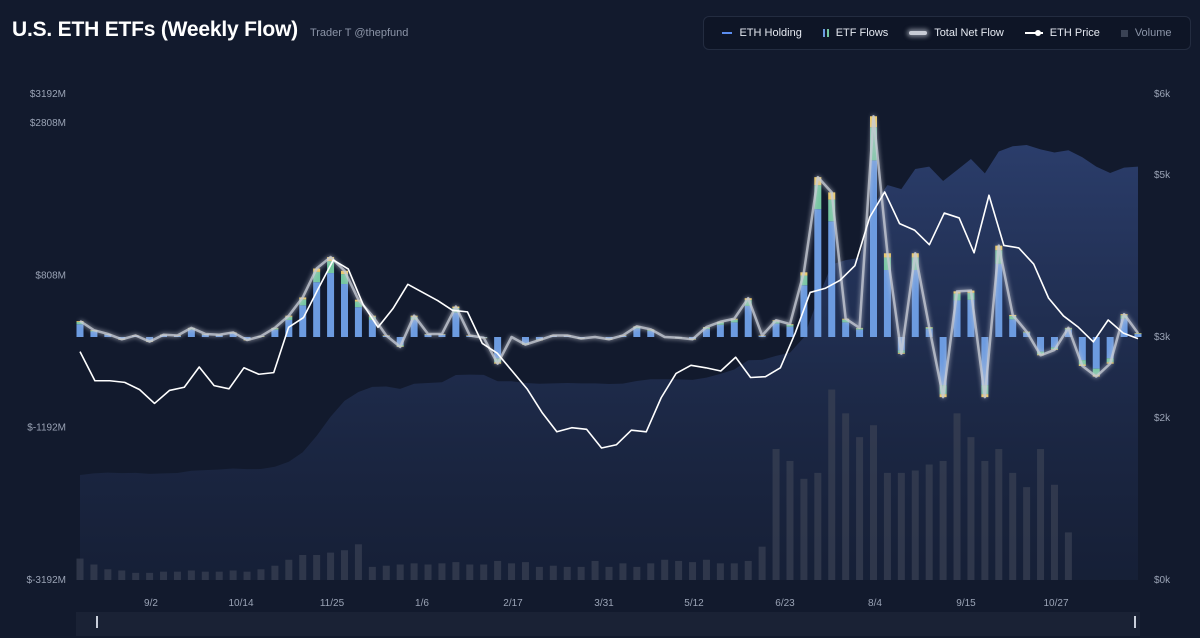 The height and width of the screenshot is (638, 1200). I want to click on range-scrollbar, so click(608, 624).